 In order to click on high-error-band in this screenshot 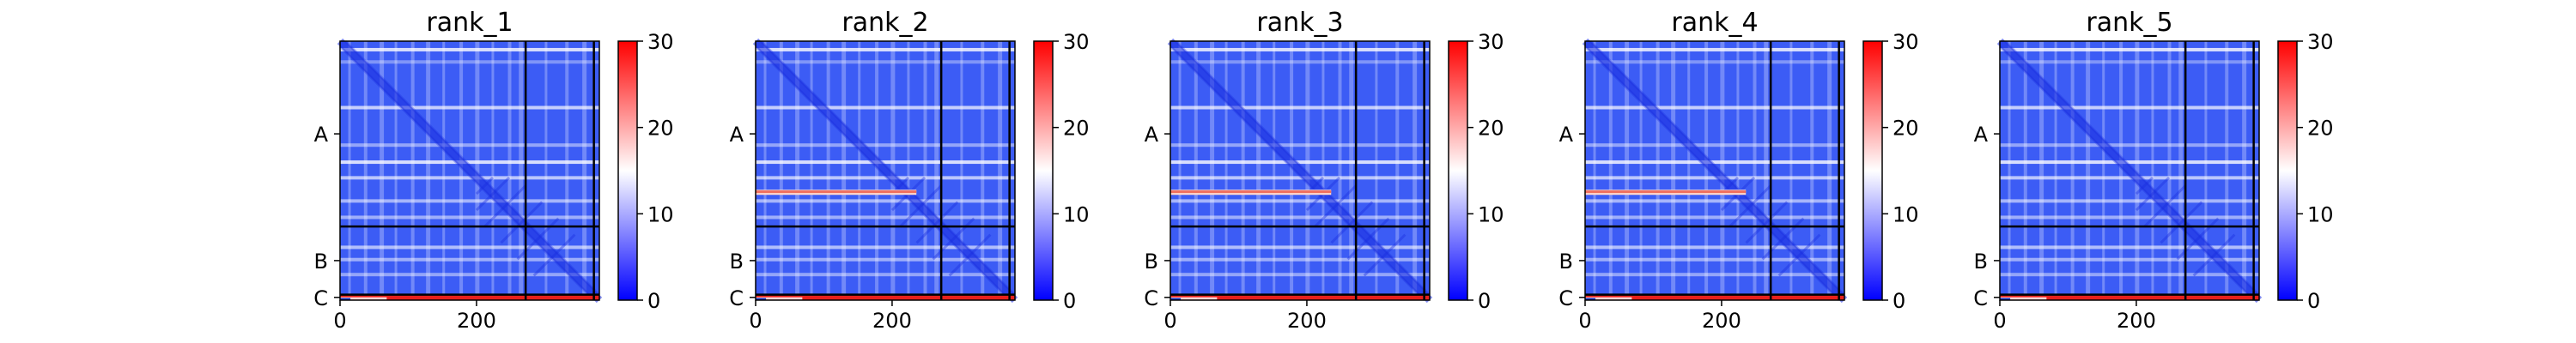, I will do `click(1666, 192)`.